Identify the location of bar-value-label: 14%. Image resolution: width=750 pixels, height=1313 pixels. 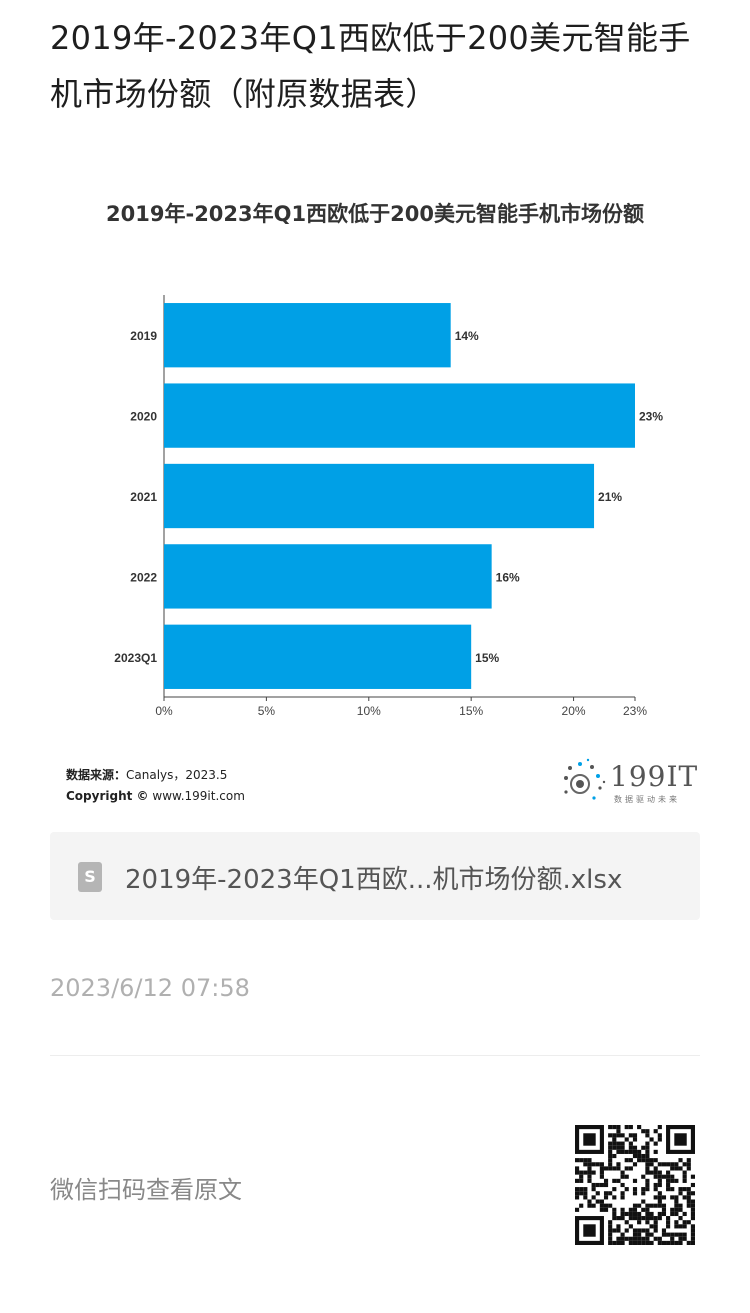
(467, 336).